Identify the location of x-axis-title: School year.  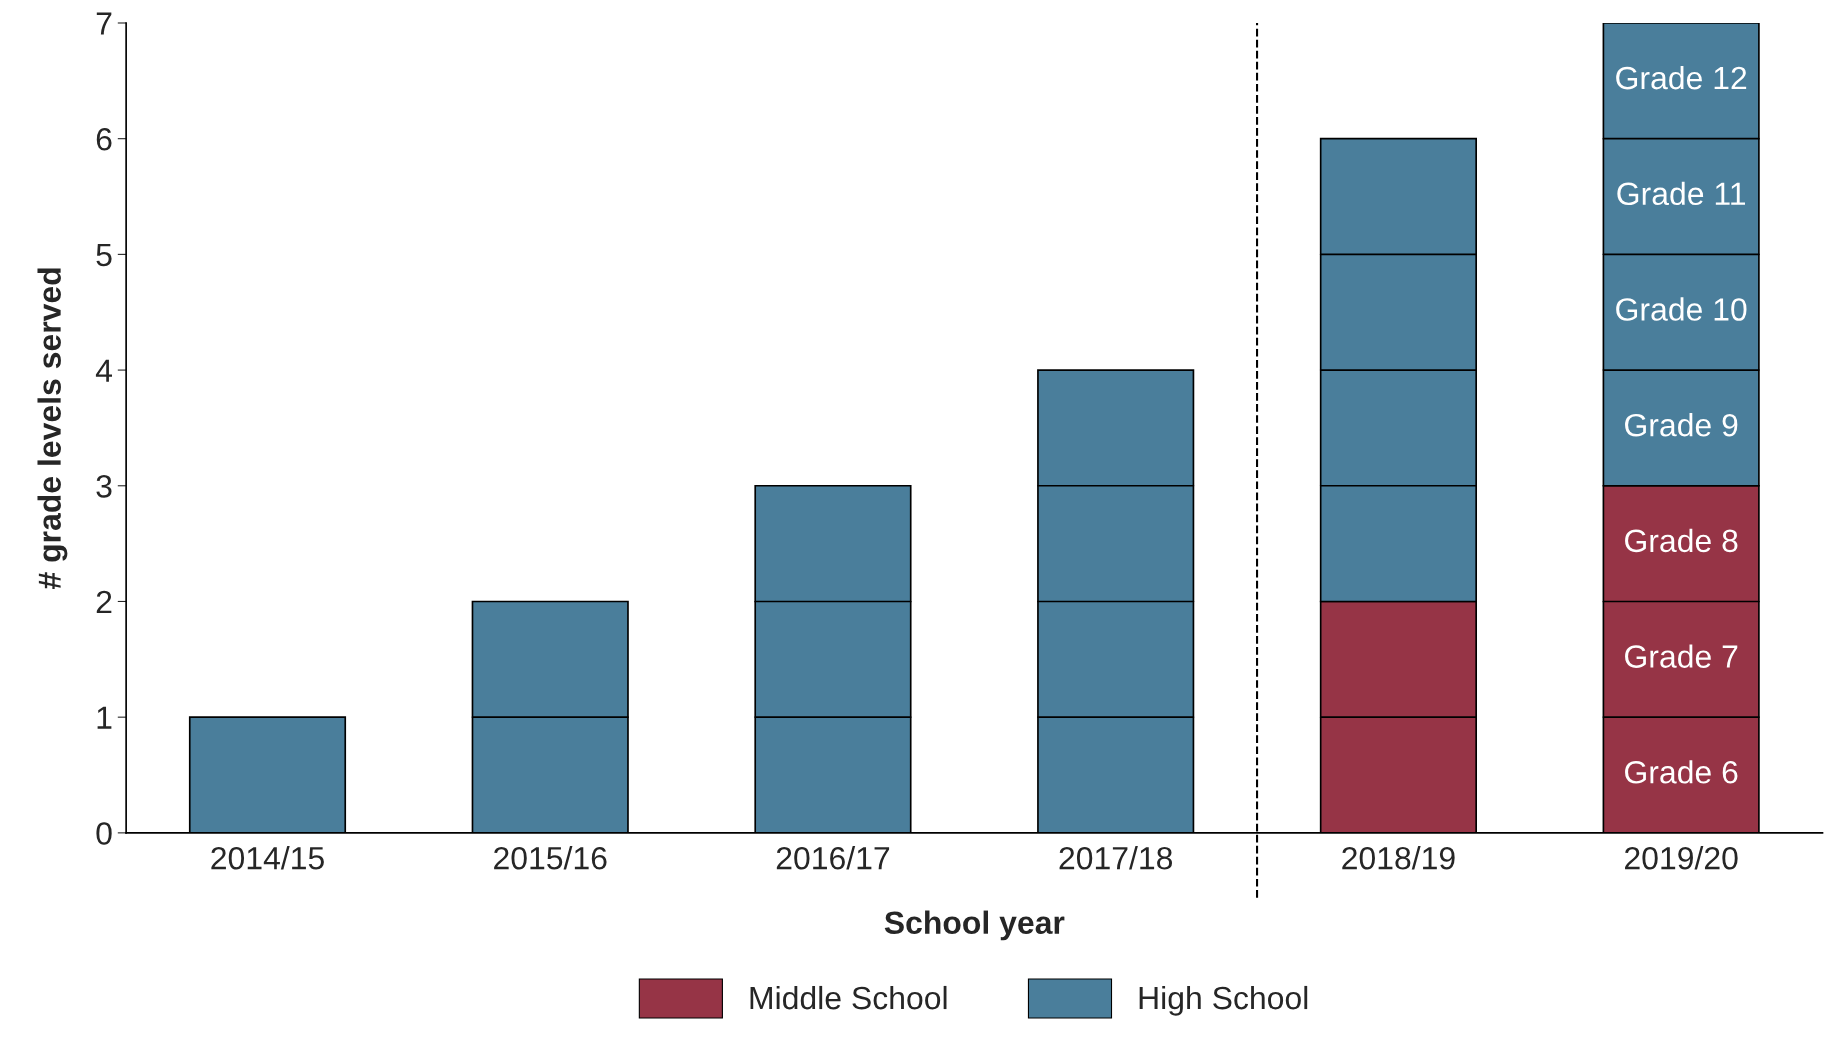
(974, 925).